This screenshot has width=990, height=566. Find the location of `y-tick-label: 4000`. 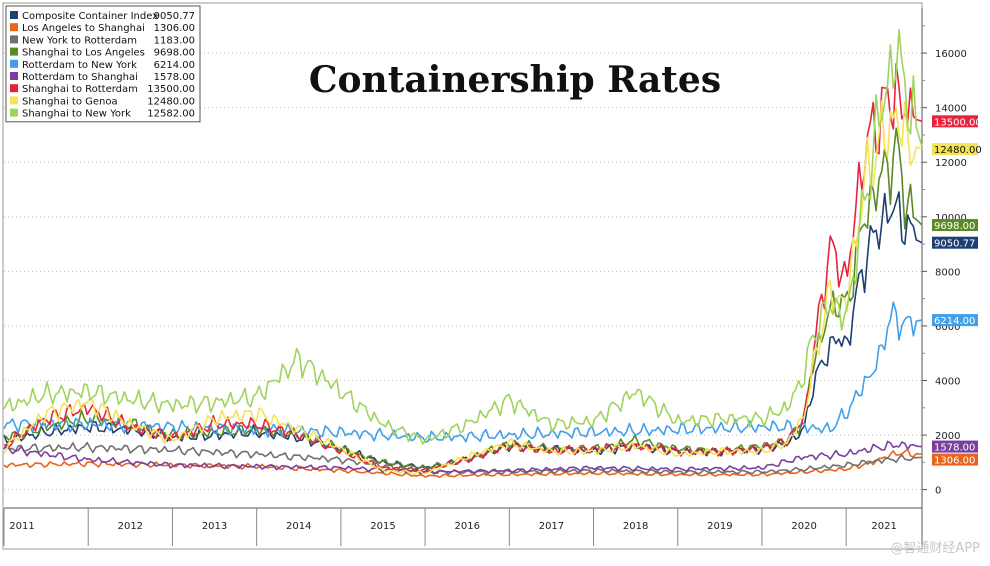

y-tick-label: 4000 is located at coordinates (947, 382).